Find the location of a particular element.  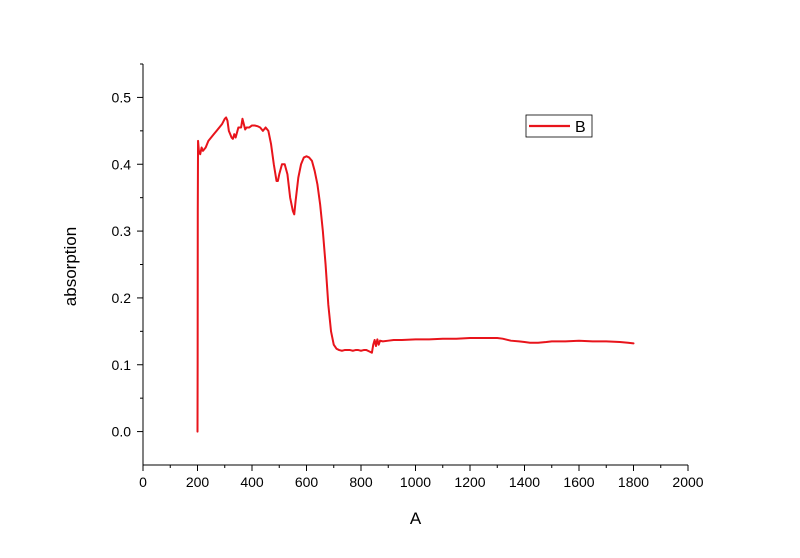

x-tick-label: 200 is located at coordinates (198, 482).